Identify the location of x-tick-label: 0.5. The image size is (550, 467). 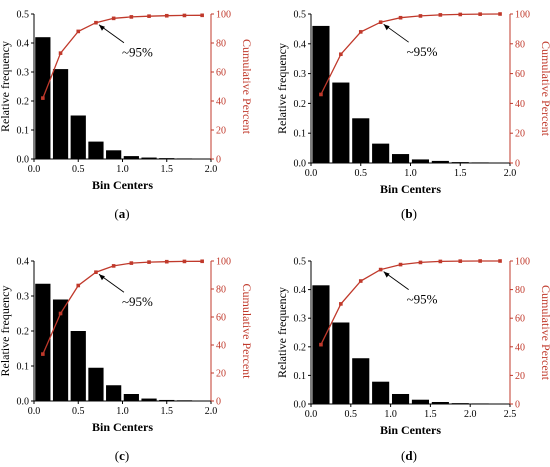
(361, 173).